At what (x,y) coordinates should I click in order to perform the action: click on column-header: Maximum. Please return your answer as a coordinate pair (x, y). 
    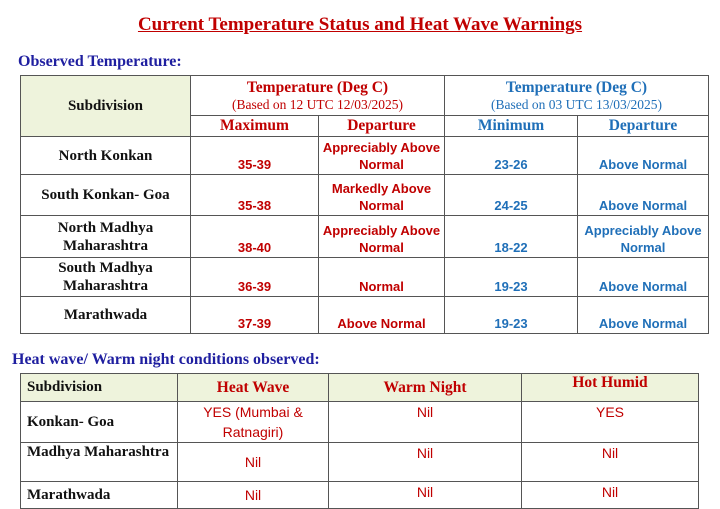
    Looking at the image, I should click on (254, 126).